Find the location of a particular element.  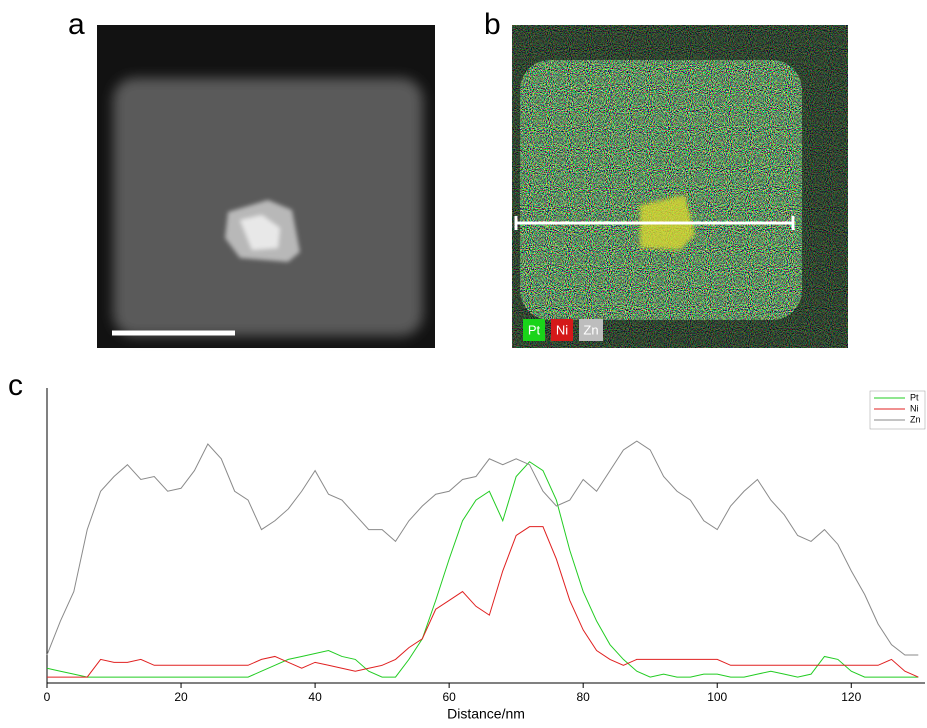

panel-label: a is located at coordinates (76, 24).